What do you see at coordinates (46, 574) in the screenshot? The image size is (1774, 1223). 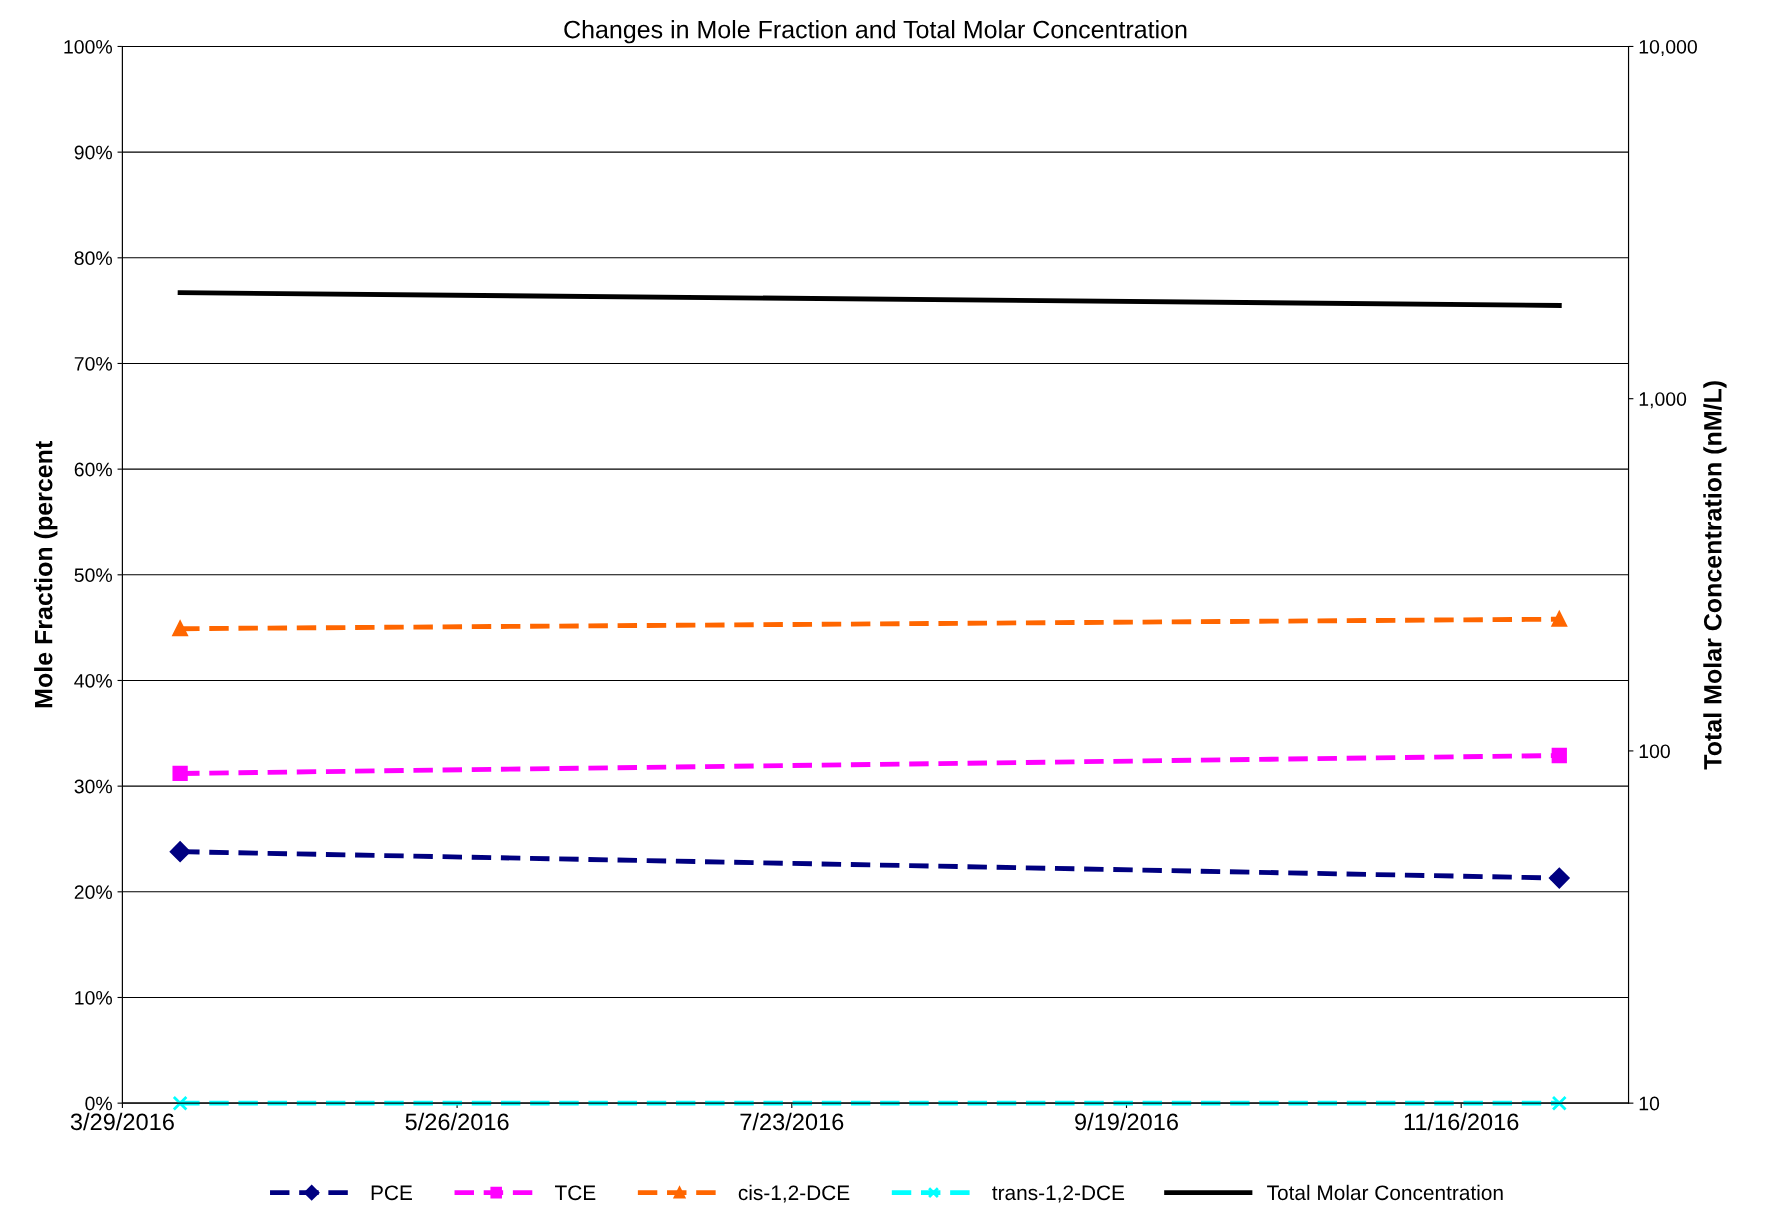 I see `y-axis-title: Mole Fraction (percent` at bounding box center [46, 574].